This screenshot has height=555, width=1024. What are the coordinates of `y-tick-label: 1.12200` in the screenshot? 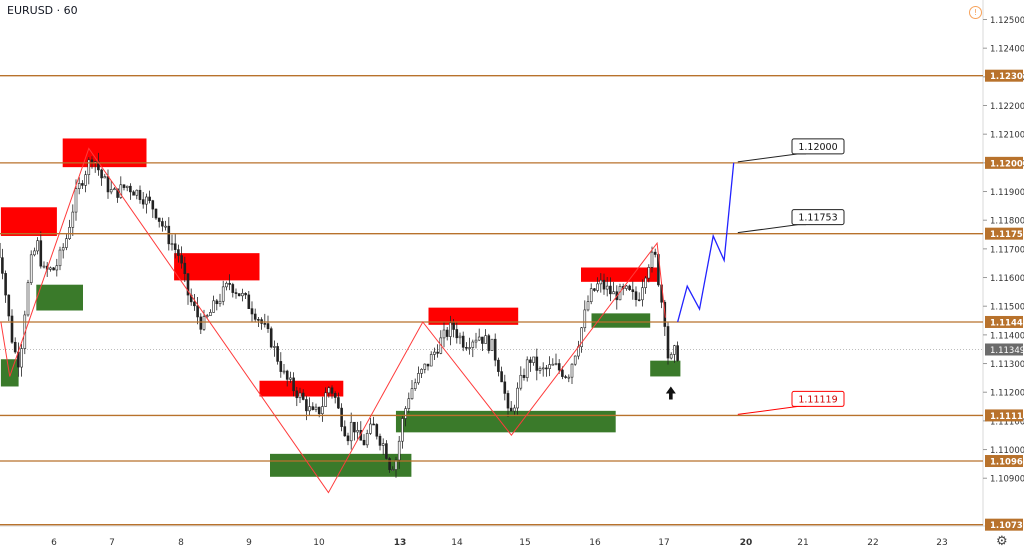 It's located at (1007, 107).